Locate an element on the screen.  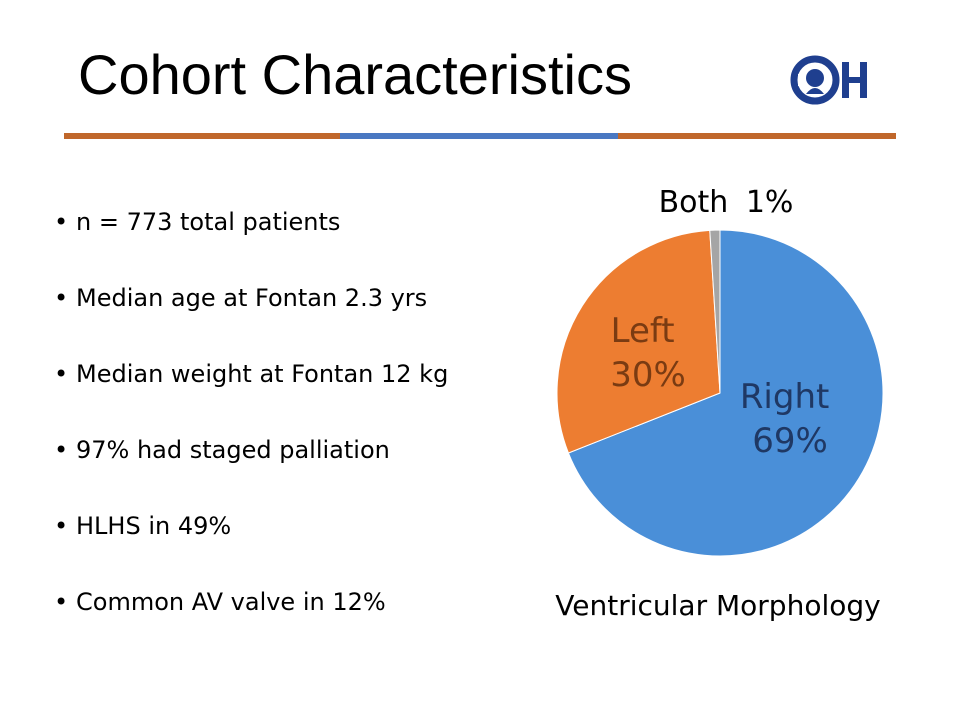
ch-logo: CH is located at coordinates (828, 78).